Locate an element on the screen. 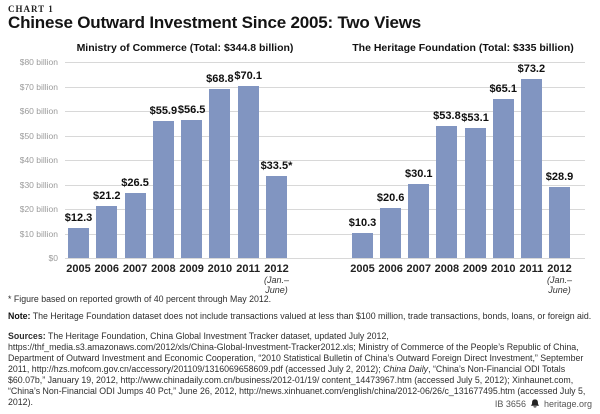 Image resolution: width=600 pixels, height=414 pixels. bar-column: $21.2 2006 is located at coordinates (107, 168).